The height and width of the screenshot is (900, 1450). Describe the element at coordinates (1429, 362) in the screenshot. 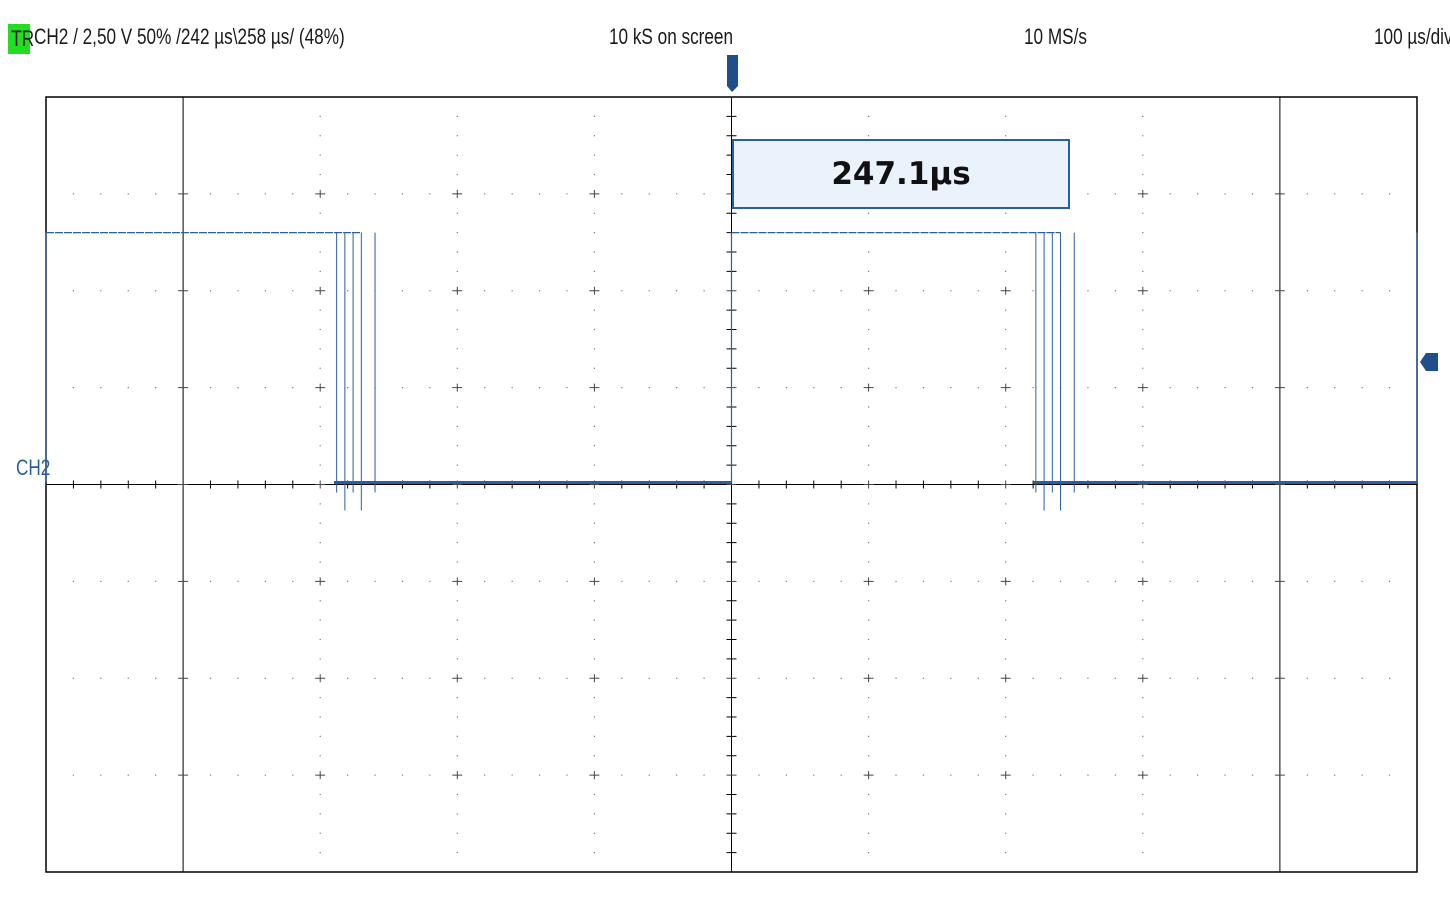

I see `trigger-level-marker` at that location.